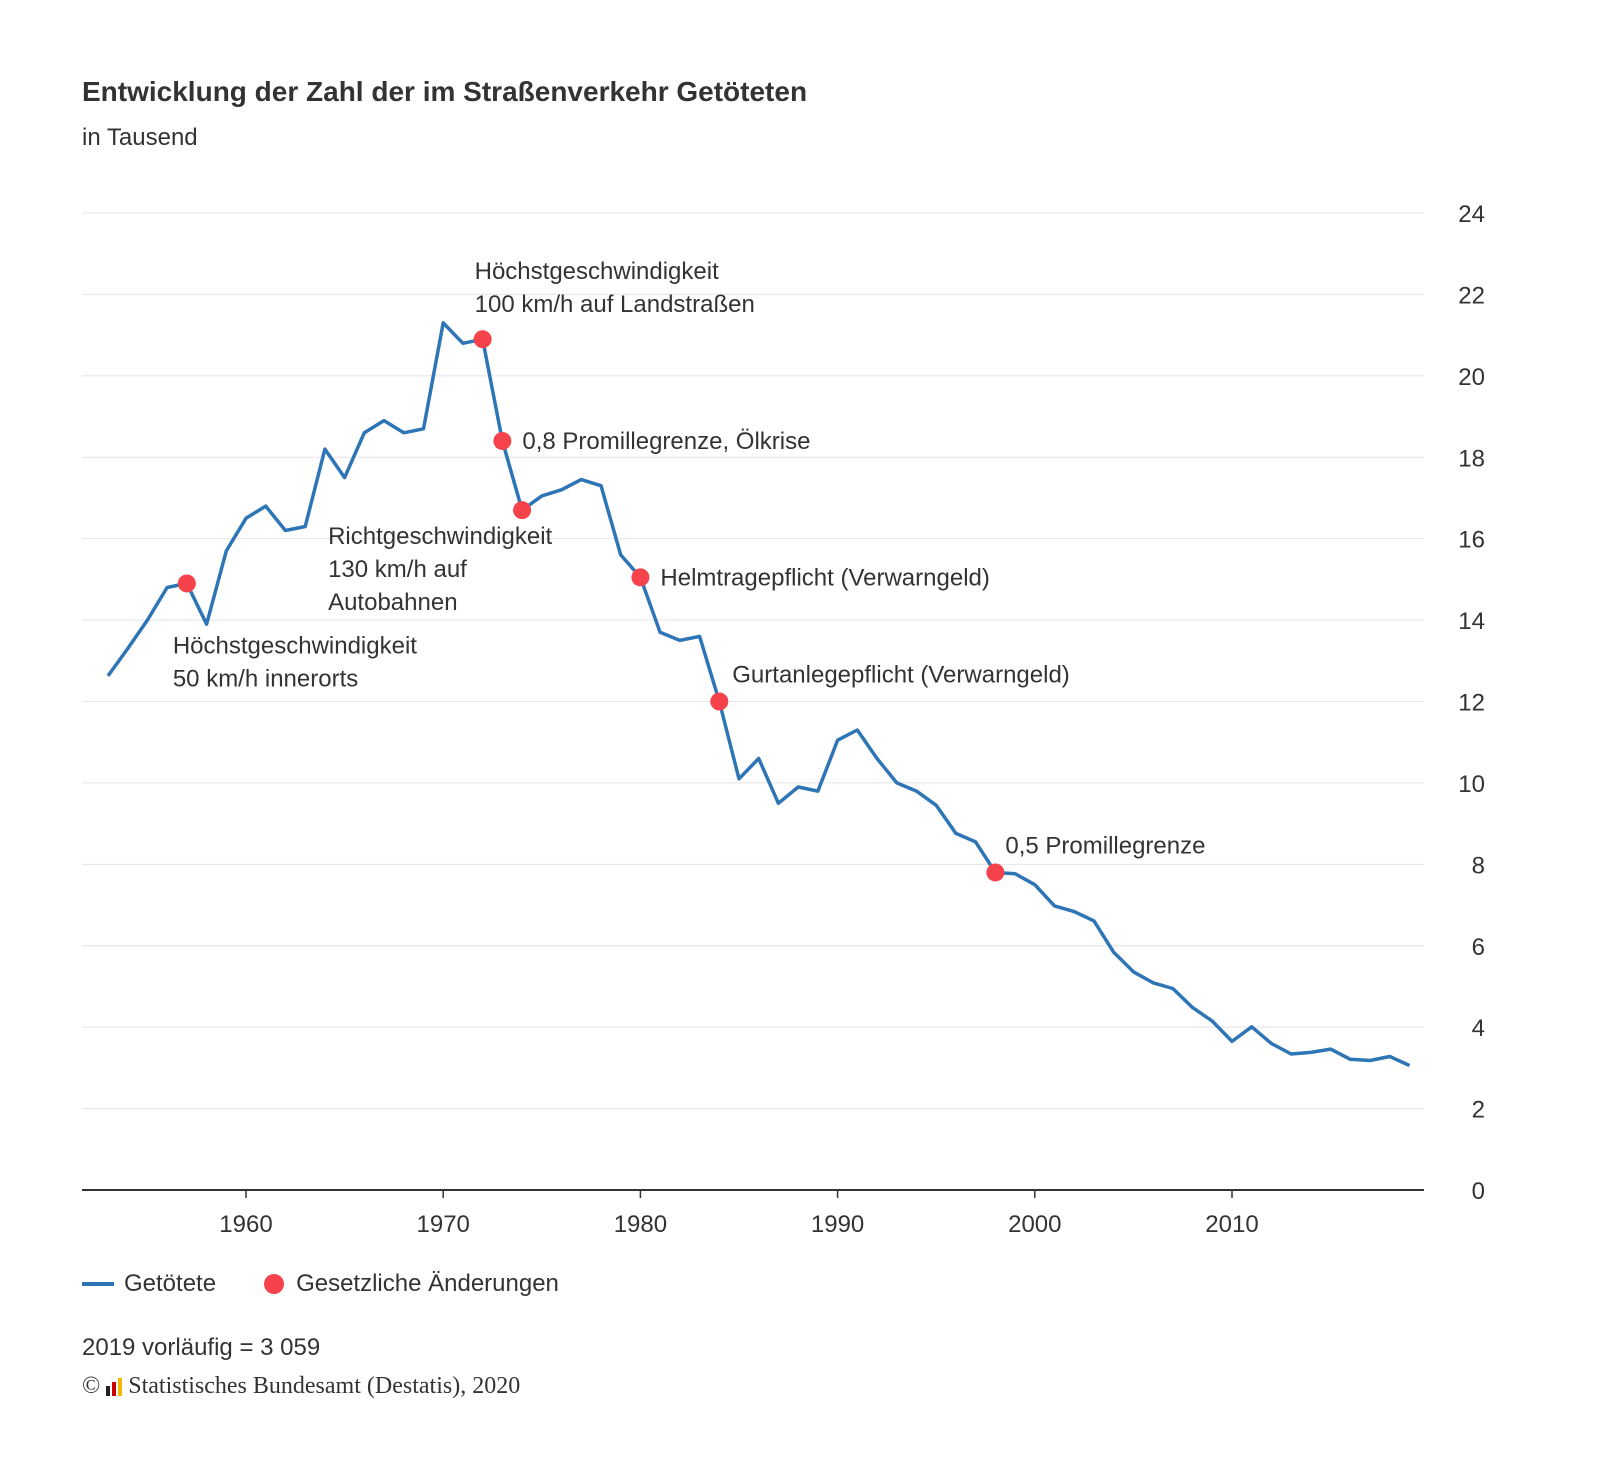  I want to click on x-tick-label: 1960, so click(245, 1224).